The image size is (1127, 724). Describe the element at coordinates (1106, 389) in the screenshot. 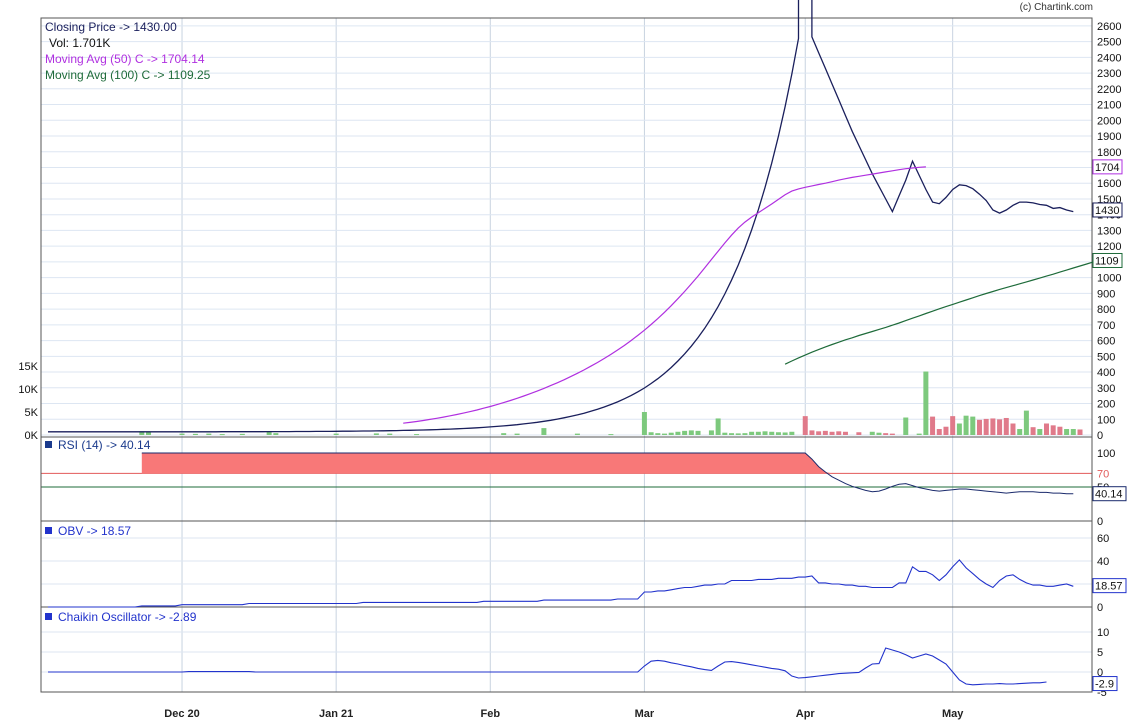

I see `price-y-tick: 300` at that location.